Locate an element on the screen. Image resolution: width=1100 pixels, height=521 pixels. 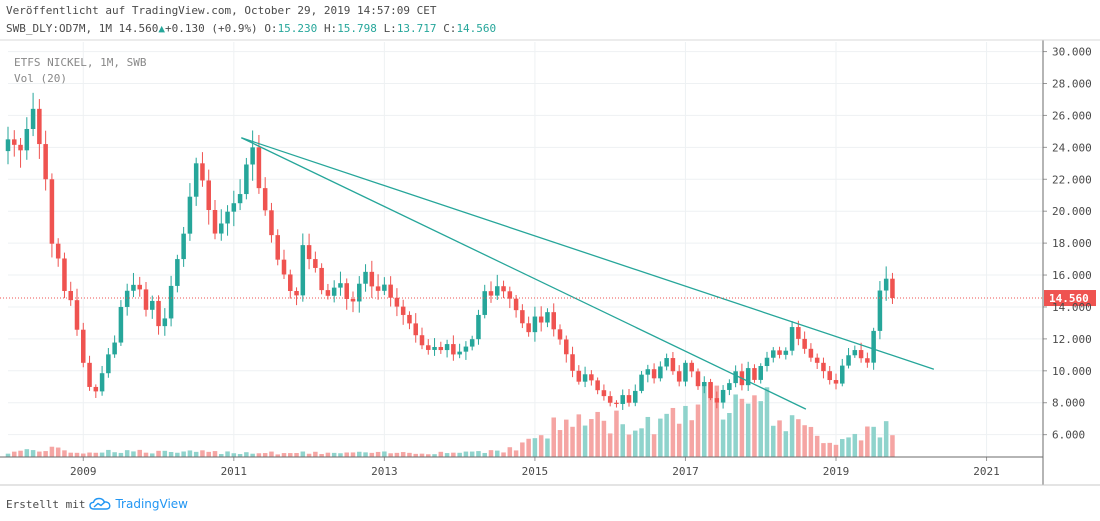
x-tick-label: 2021 is located at coordinates (986, 471).